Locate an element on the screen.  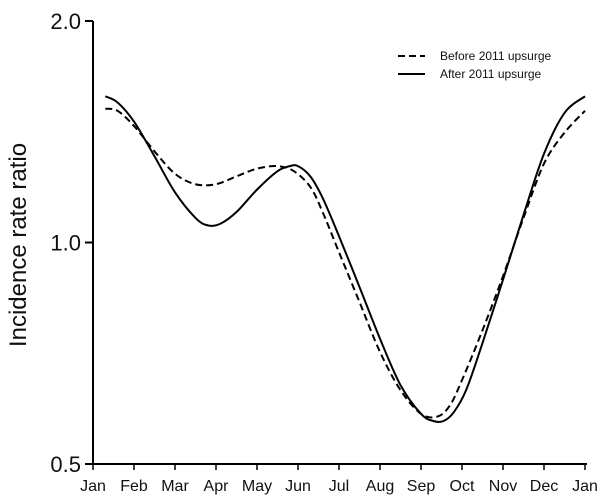
x-tick-label: Jun is located at coordinates (298, 486).